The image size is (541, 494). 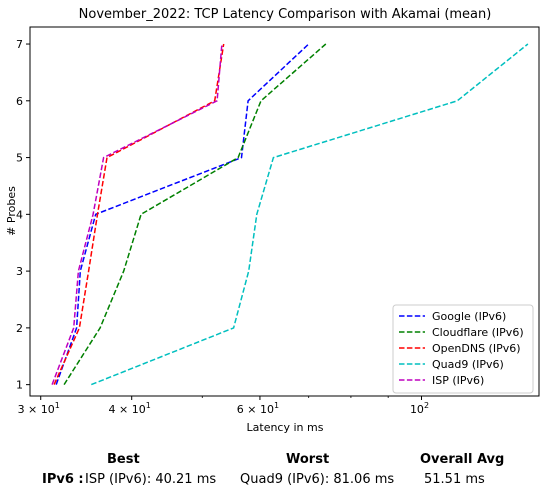 I want to click on x-tick-label: 4 × 10¹, so click(x=130, y=408).